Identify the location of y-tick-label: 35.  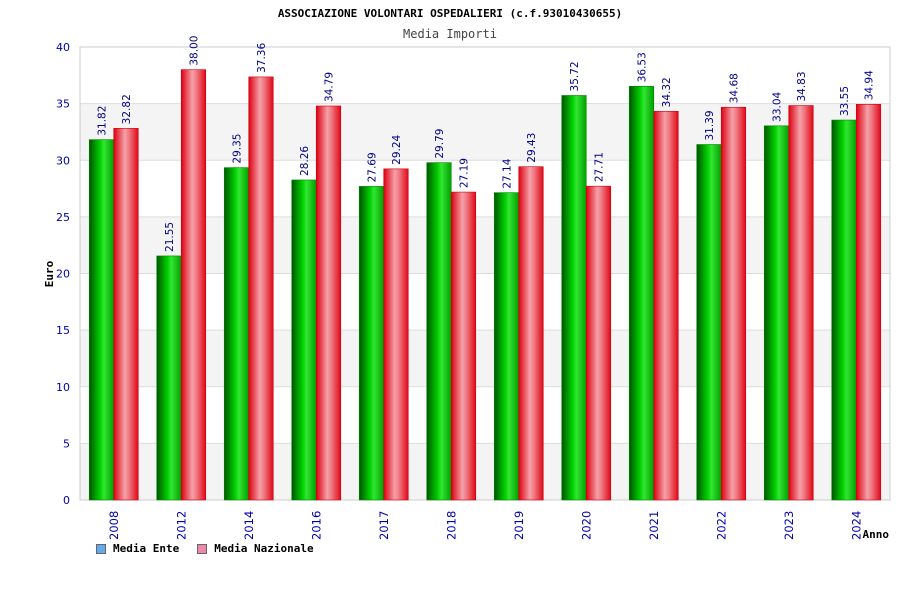
(63, 104).